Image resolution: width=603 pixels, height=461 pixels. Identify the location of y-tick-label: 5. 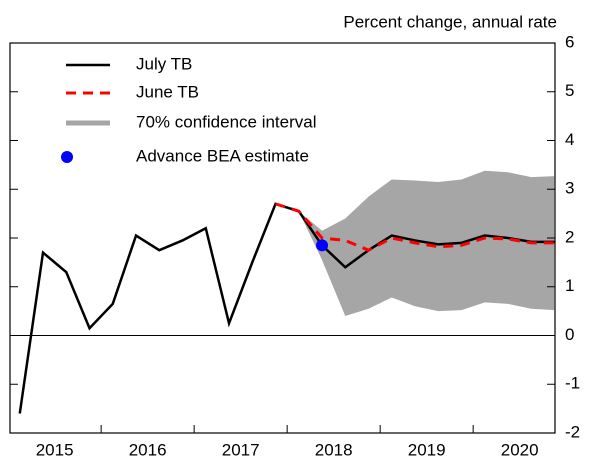
(569, 90).